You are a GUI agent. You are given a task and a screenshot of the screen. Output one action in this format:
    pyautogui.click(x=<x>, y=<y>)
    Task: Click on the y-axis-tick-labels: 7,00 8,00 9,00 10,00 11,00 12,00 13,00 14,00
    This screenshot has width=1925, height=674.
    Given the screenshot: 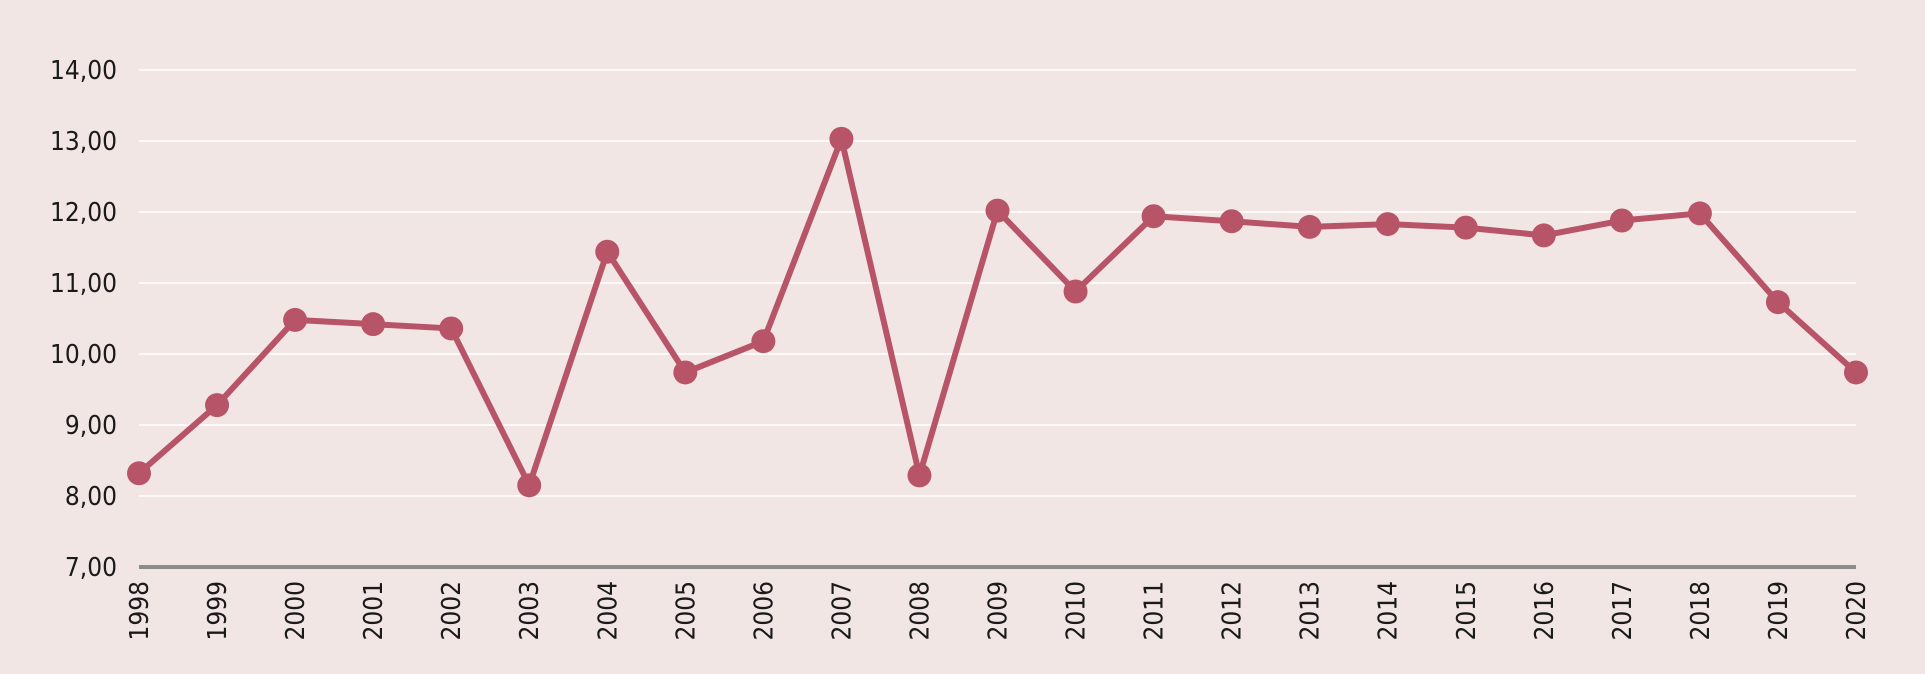 What is the action you would take?
    pyautogui.click(x=83, y=319)
    